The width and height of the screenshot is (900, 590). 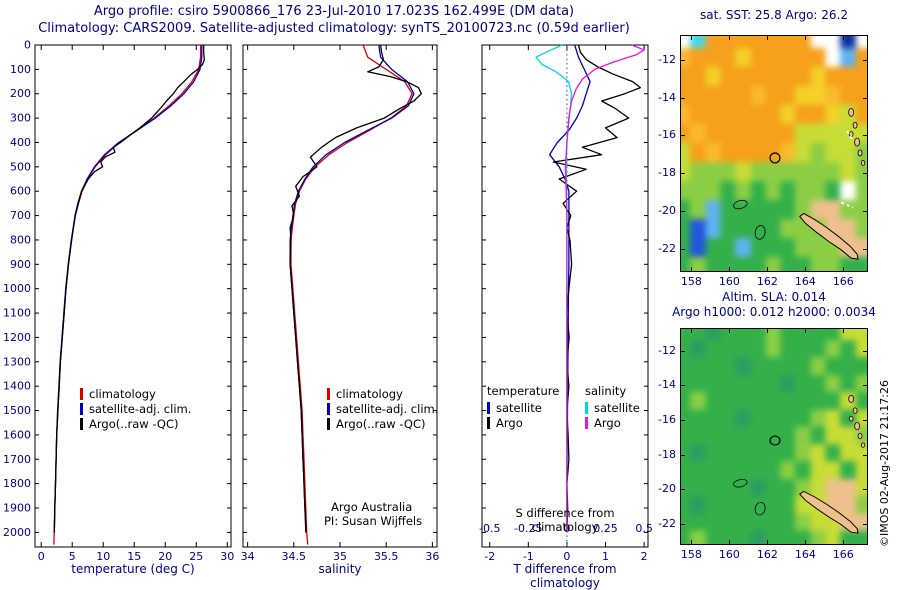 What do you see at coordinates (134, 556) in the screenshot?
I see `svg-text: 15` at bounding box center [134, 556].